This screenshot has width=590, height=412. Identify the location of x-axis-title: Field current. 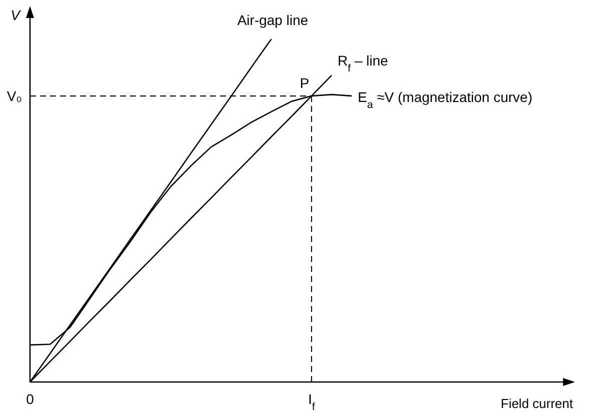
(537, 403).